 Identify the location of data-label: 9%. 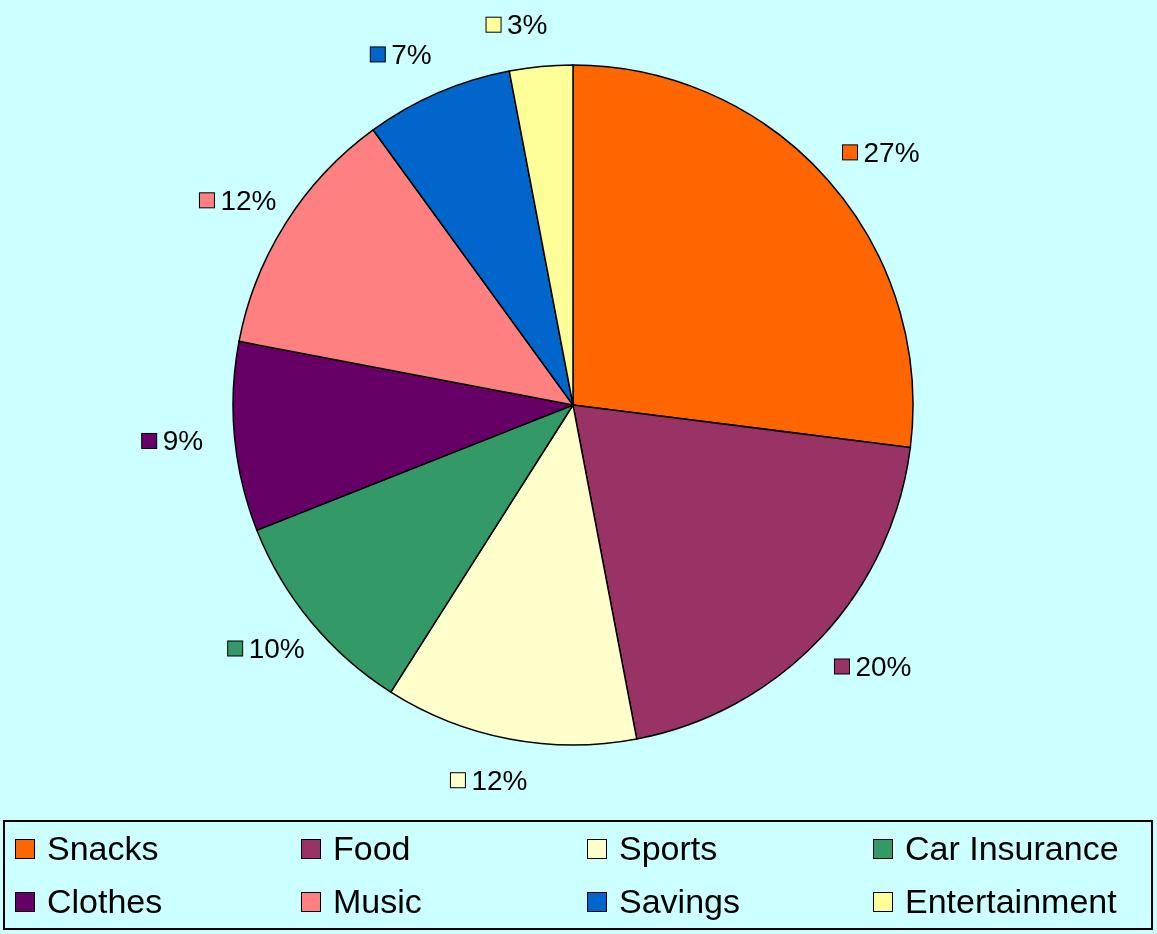
(183, 441).